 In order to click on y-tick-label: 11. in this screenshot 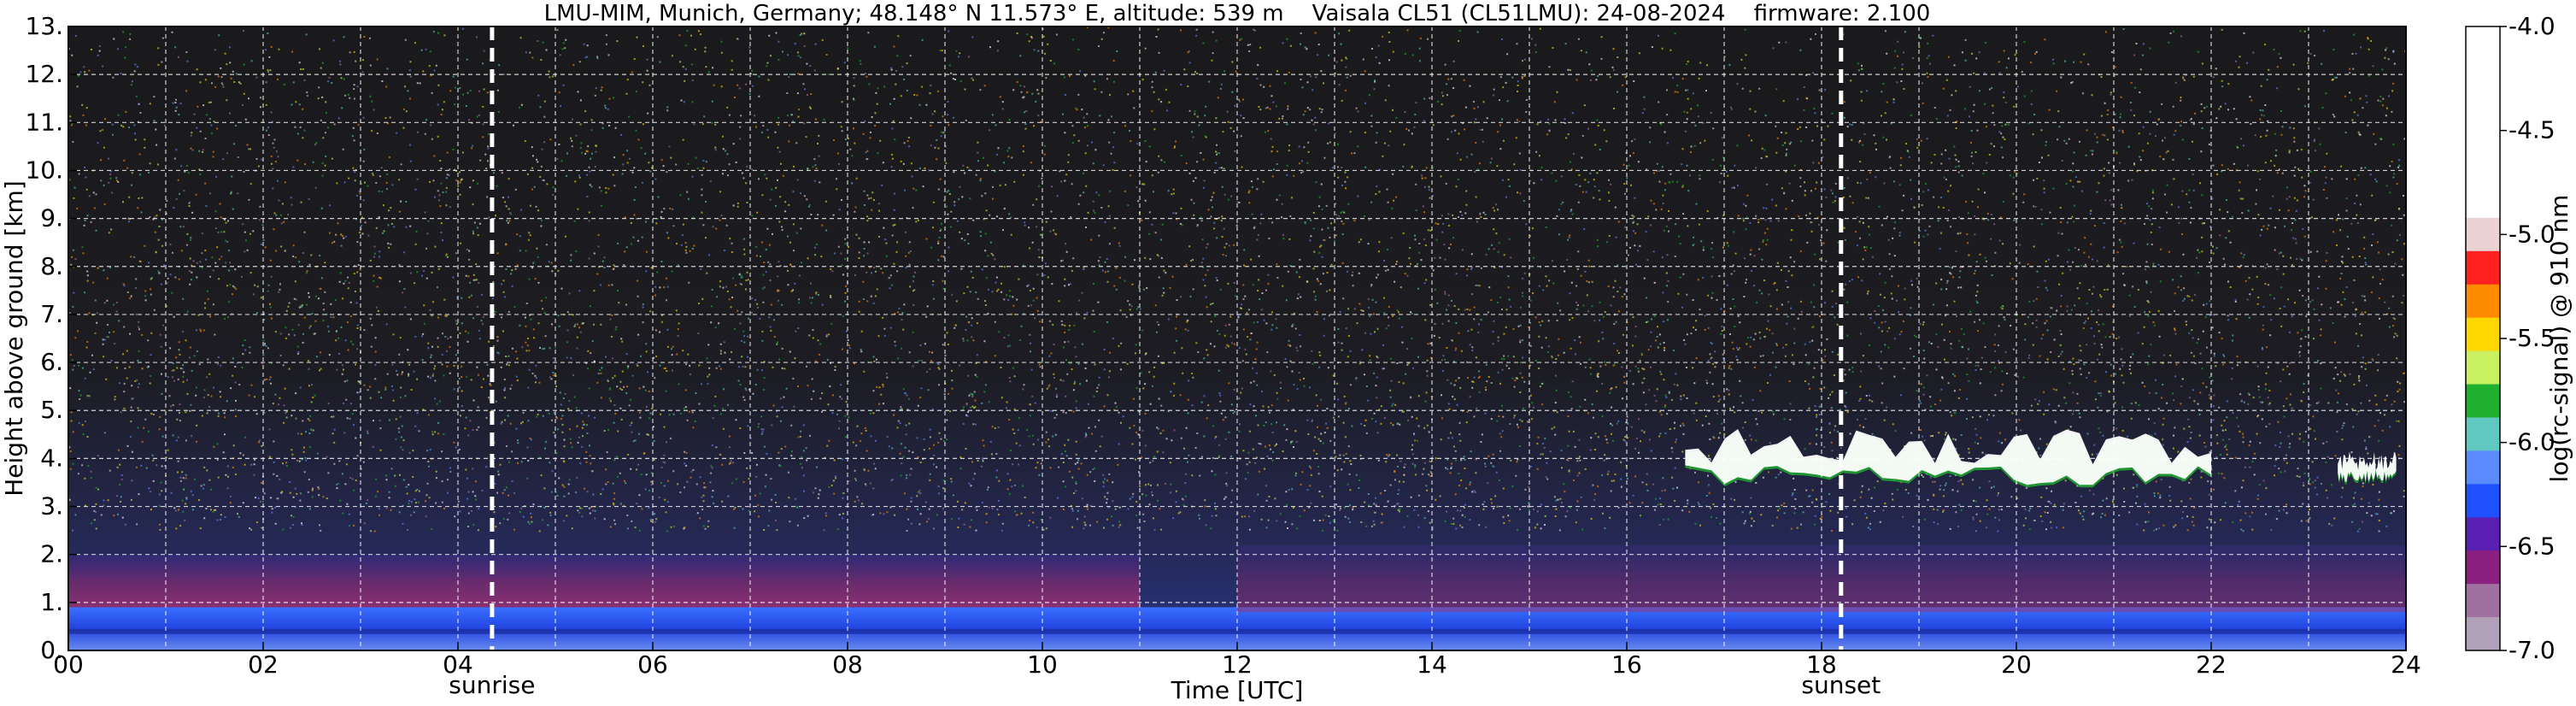, I will do `click(44, 122)`.